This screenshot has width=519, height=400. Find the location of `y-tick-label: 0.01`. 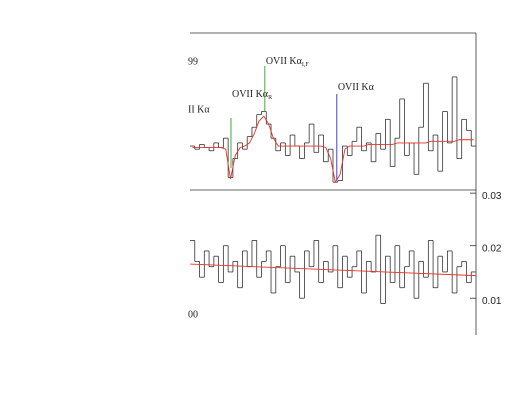

y-tick-label: 0.01 is located at coordinates (492, 301).